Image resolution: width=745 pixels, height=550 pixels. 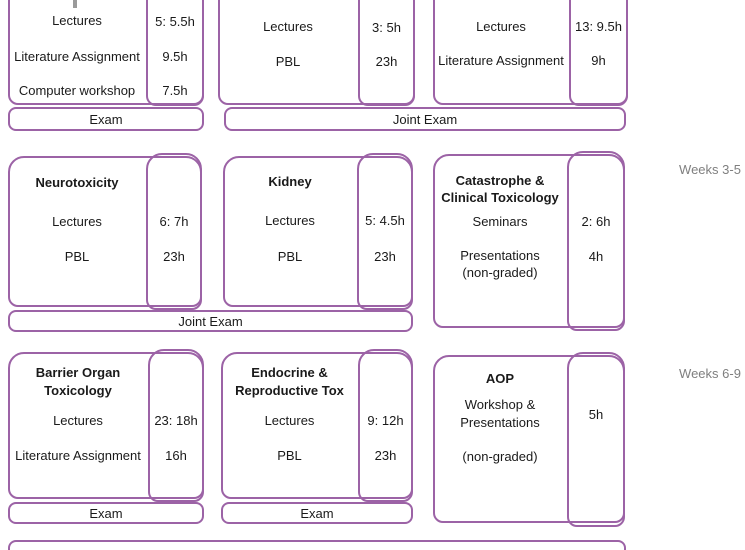 I want to click on activity-hours: 2: 6h, so click(x=596, y=221).